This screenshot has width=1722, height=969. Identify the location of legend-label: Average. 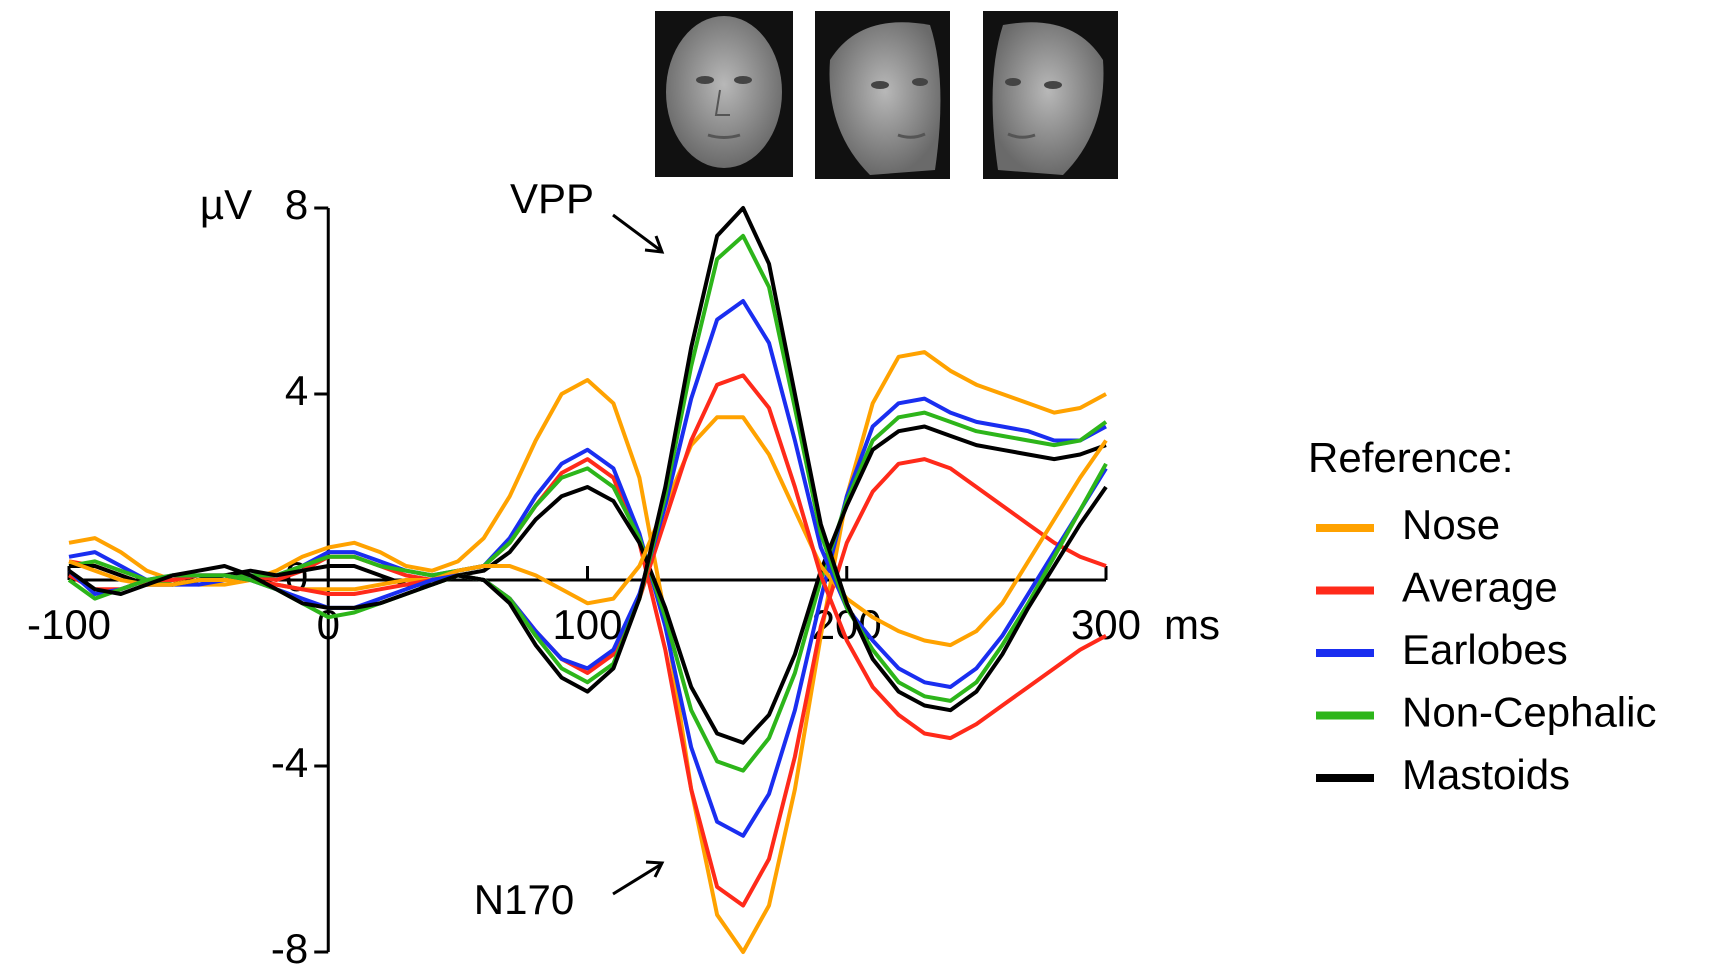
(1480, 587).